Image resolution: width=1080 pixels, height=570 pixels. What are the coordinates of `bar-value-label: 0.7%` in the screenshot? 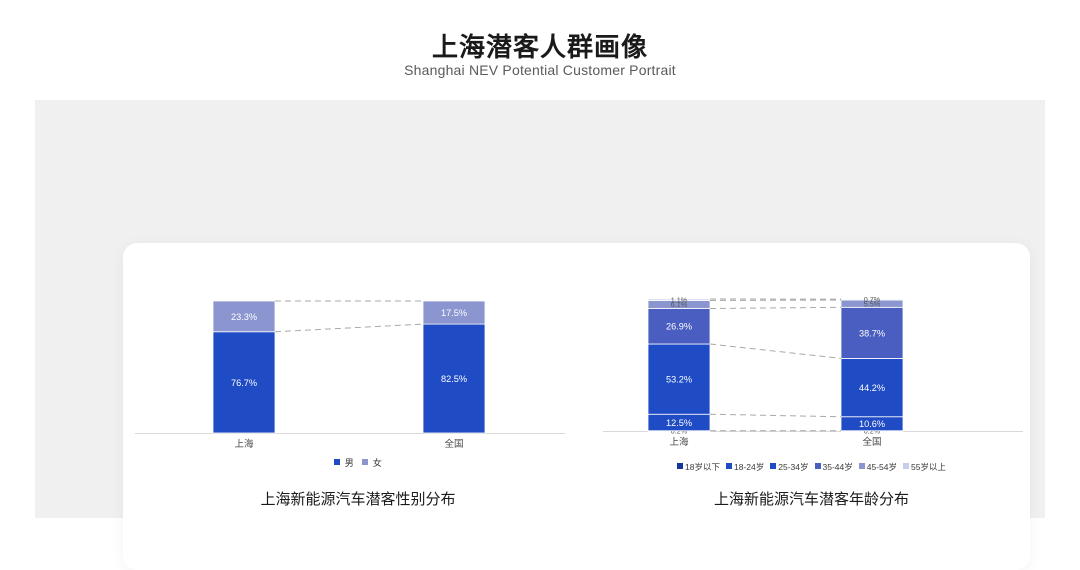 It's located at (872, 299).